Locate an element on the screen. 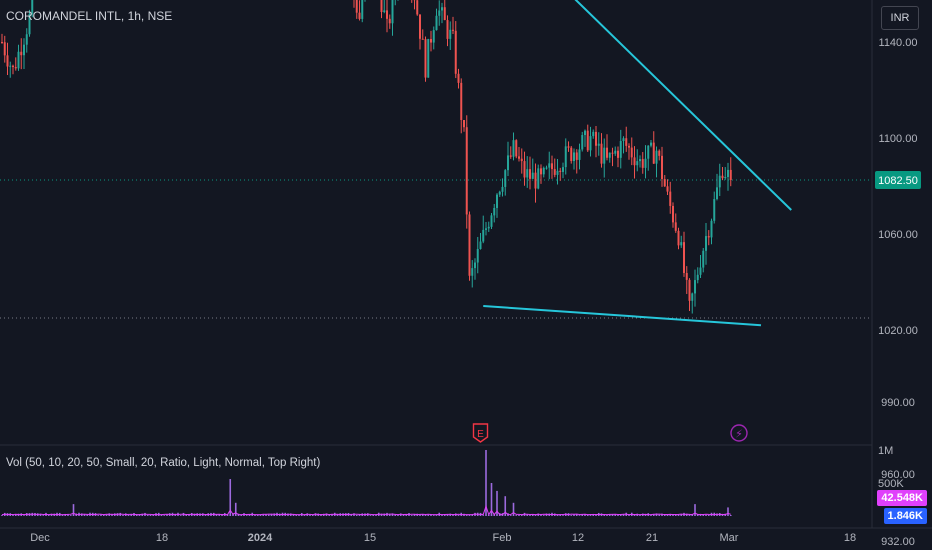 The image size is (932, 550). earnings-icon: E is located at coordinates (480, 433).